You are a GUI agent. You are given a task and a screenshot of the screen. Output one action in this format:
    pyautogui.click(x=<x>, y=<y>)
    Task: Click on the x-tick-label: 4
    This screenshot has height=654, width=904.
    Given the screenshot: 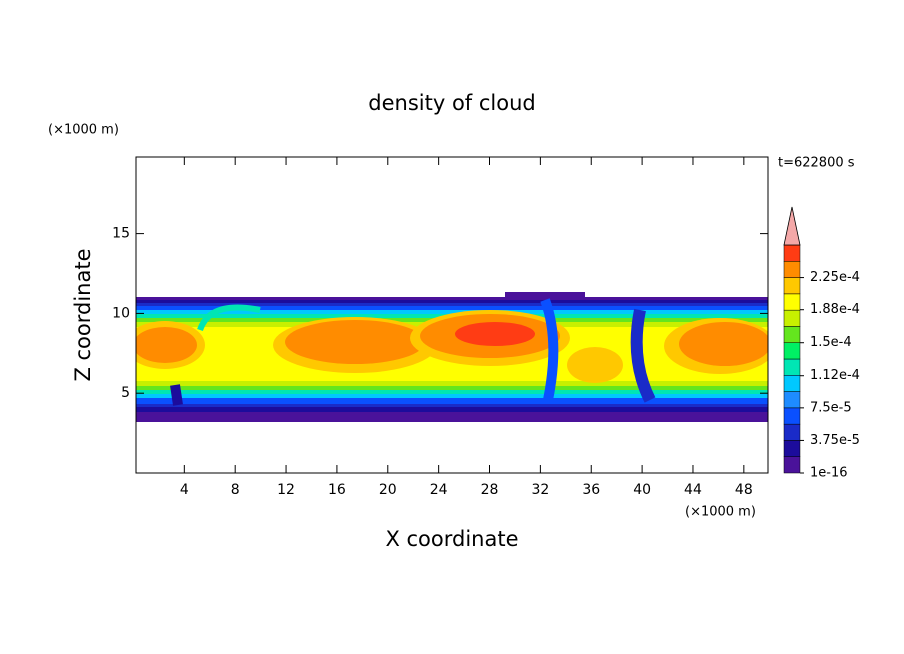 What is the action you would take?
    pyautogui.click(x=184, y=490)
    